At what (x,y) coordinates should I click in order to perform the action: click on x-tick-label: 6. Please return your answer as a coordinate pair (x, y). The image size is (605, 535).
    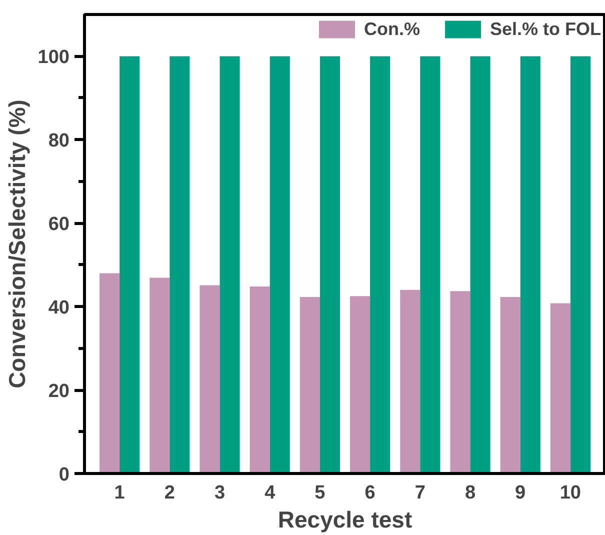
    Looking at the image, I should click on (370, 493).